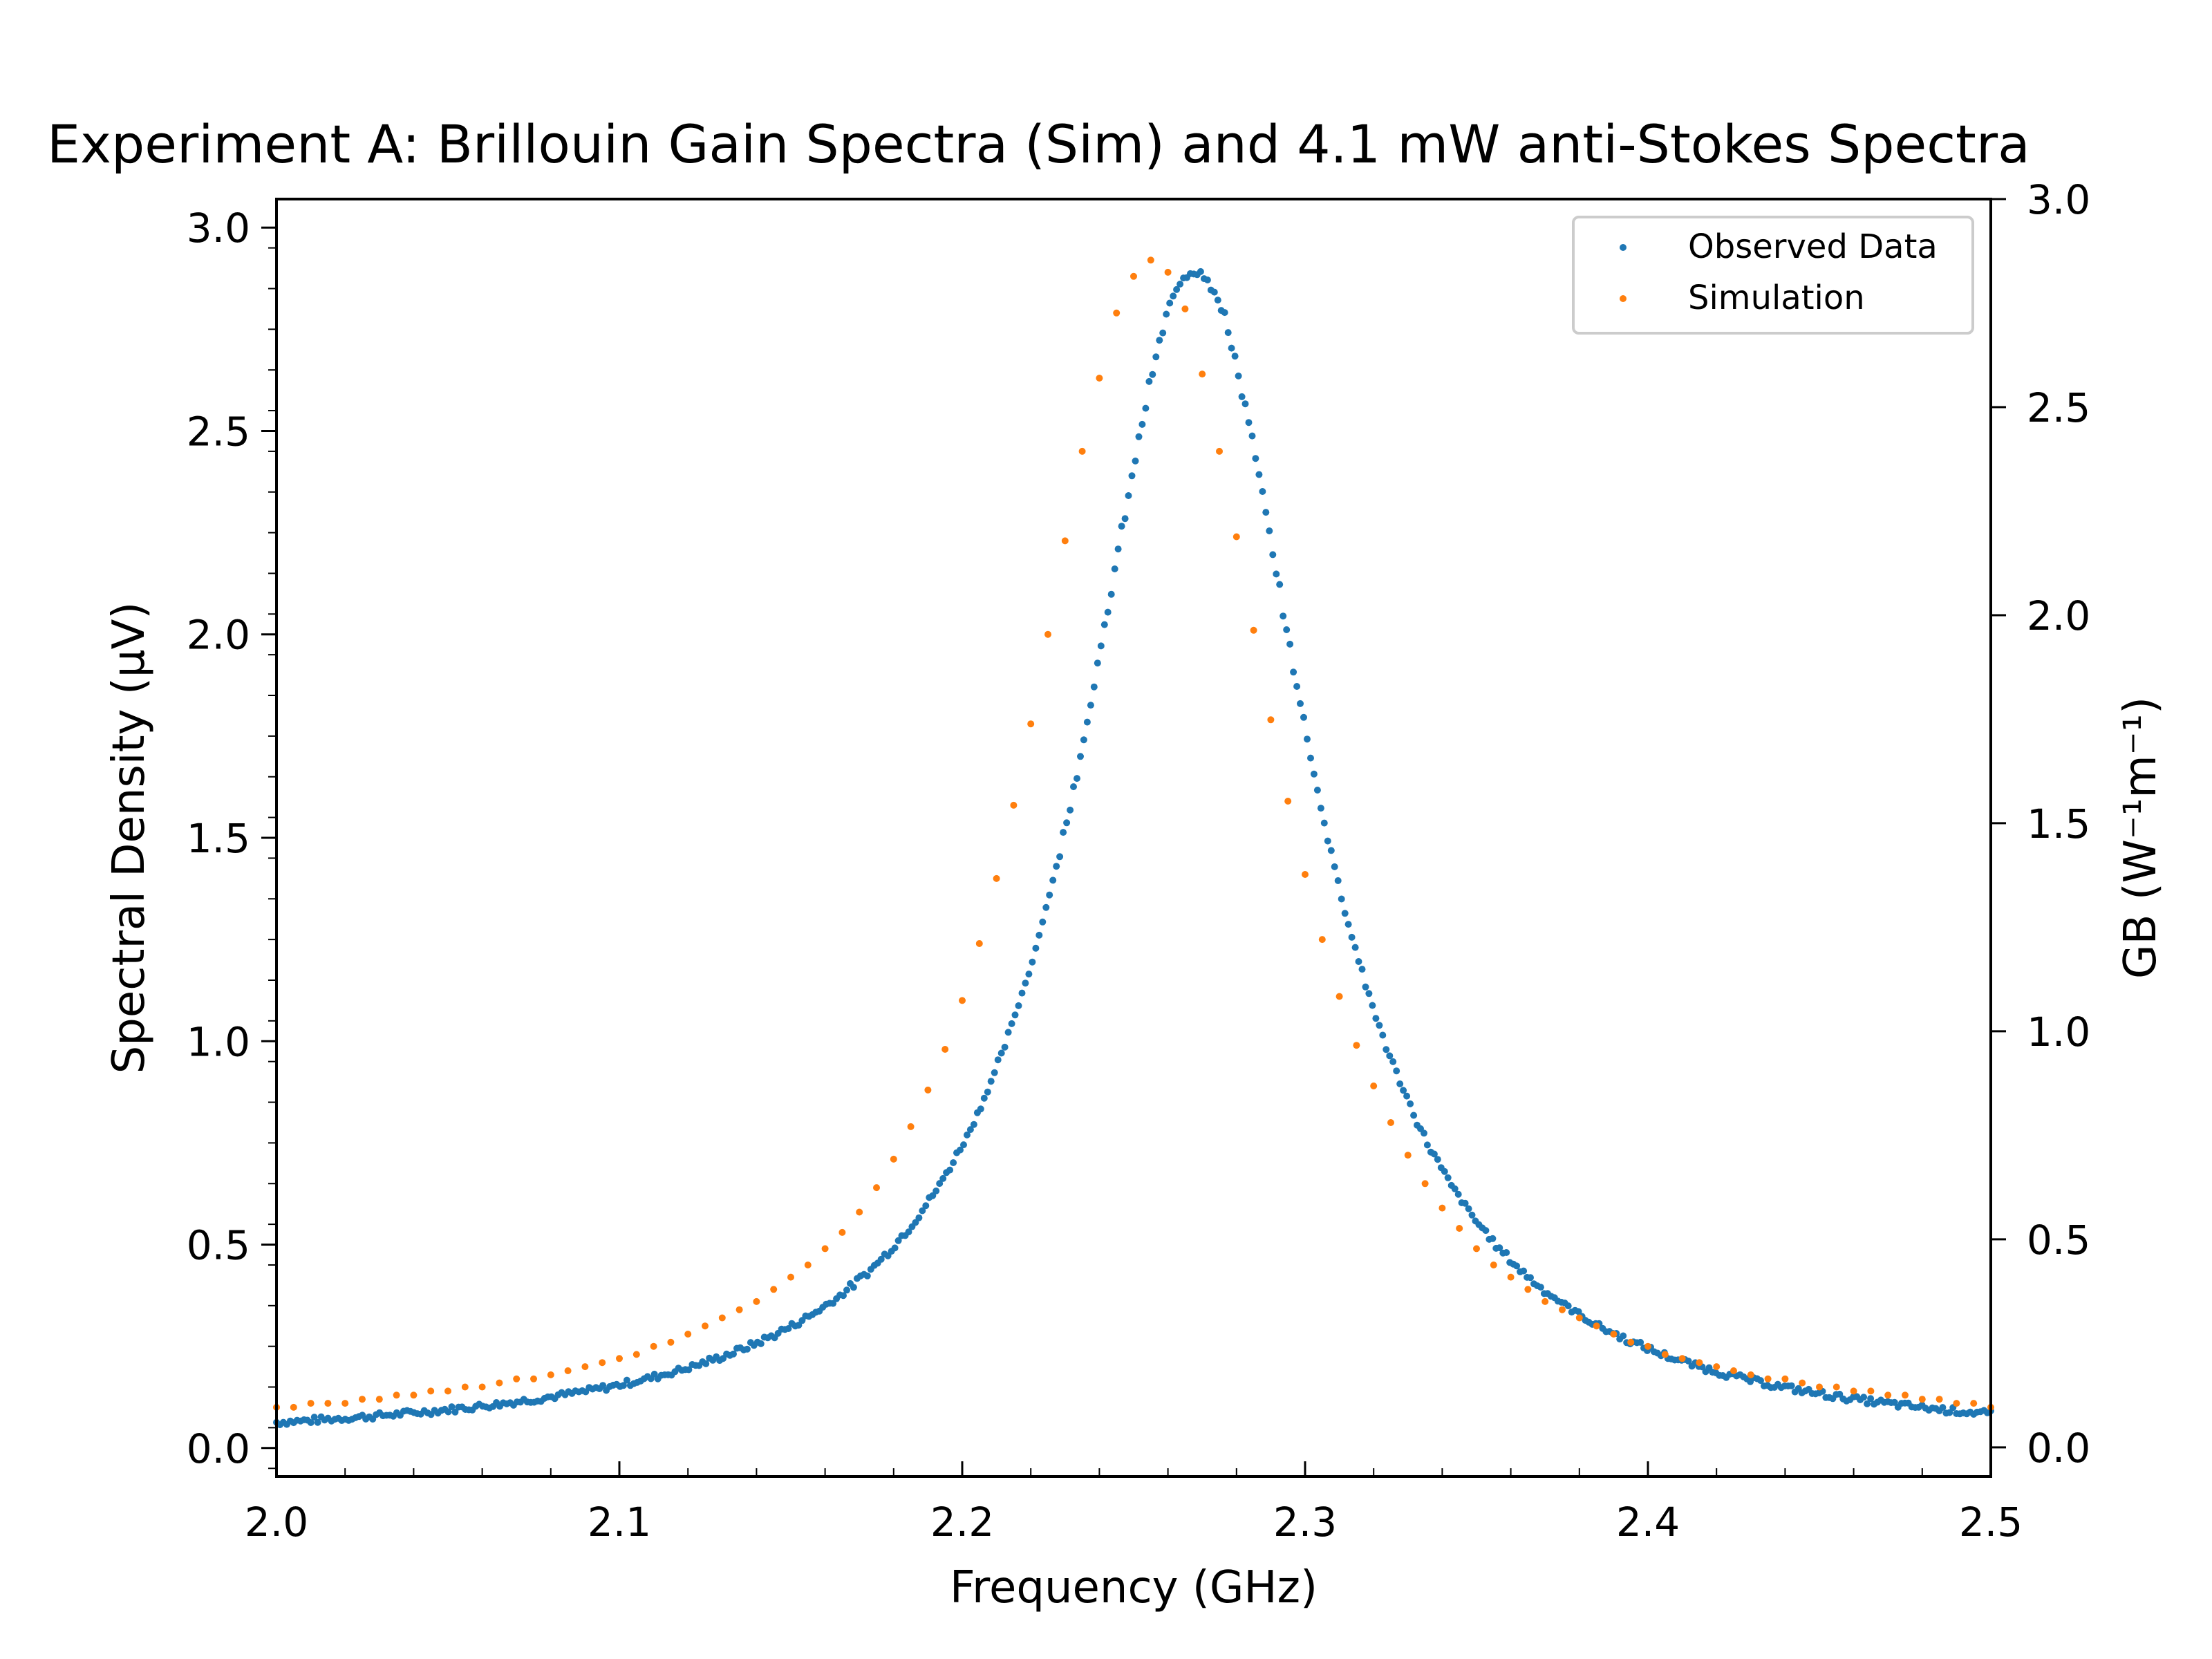 The width and height of the screenshot is (2212, 1659). What do you see at coordinates (2140, 838) in the screenshot?
I see `y2-axis-label: GB (W⁻¹m⁻¹)` at bounding box center [2140, 838].